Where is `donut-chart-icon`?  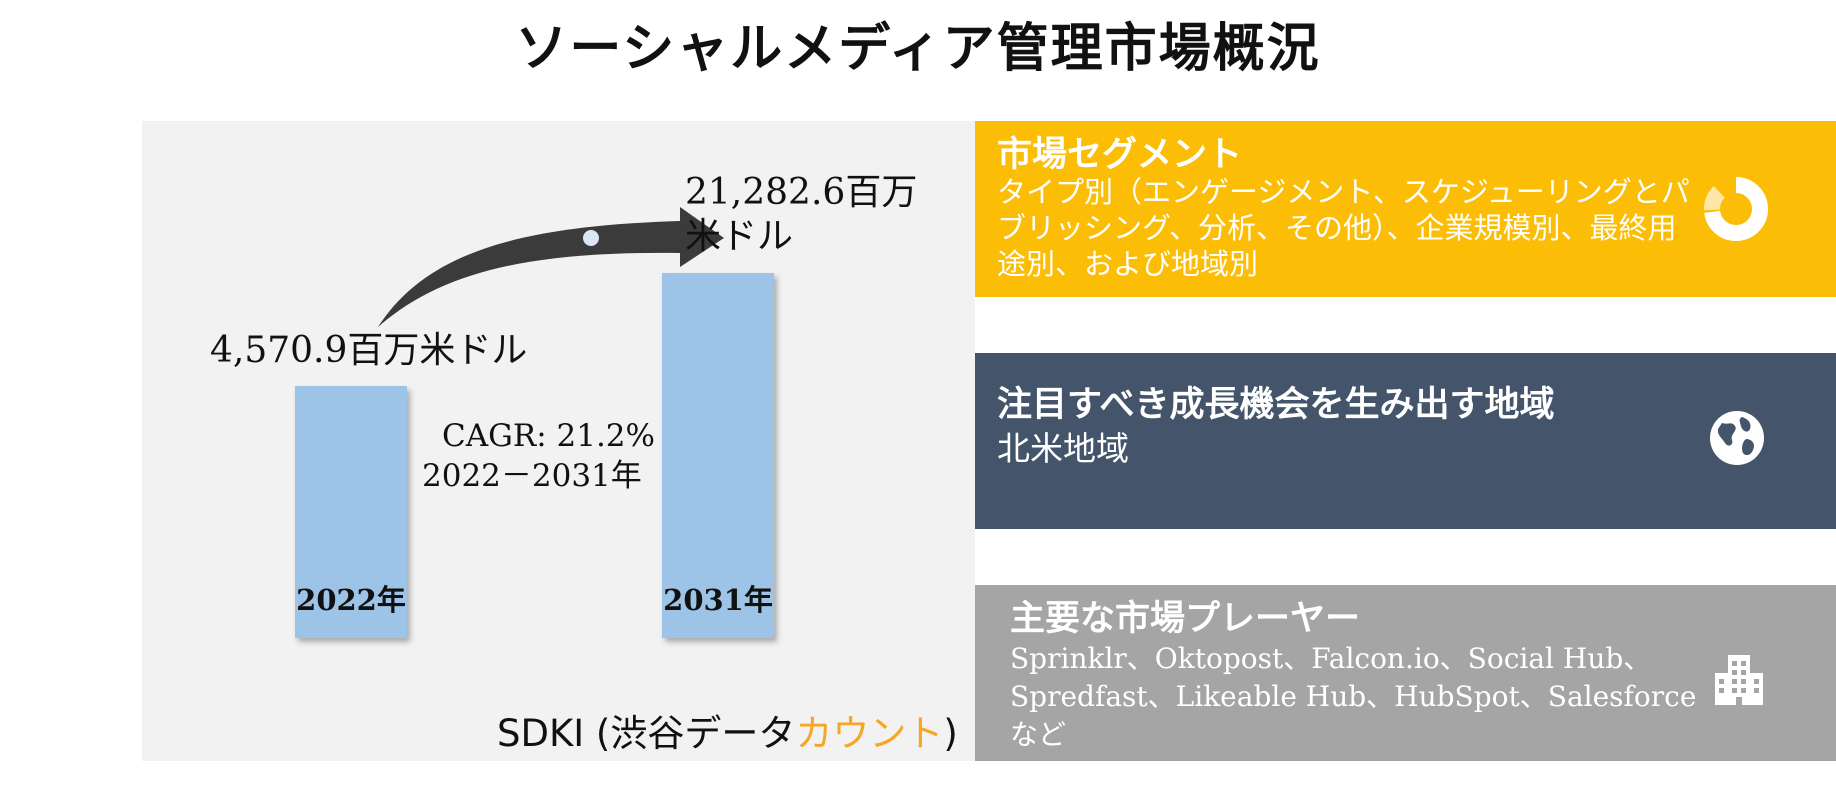 donut-chart-icon is located at coordinates (1736, 209).